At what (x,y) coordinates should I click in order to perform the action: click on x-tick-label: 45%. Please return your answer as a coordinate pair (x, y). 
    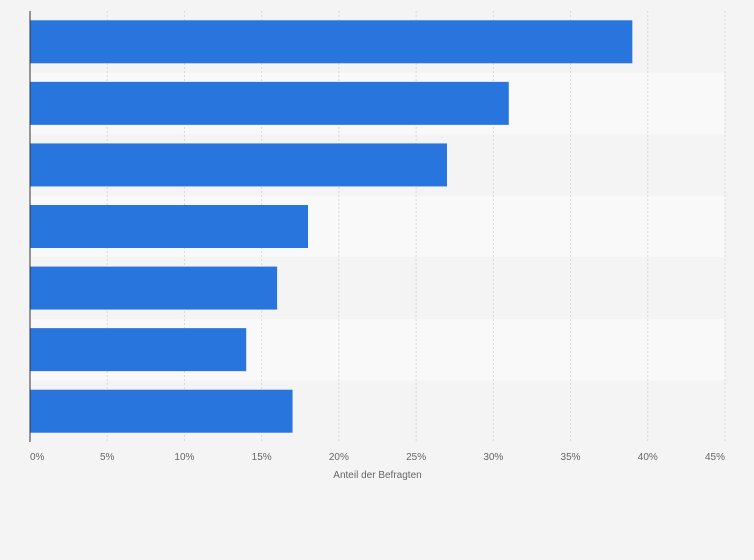
    Looking at the image, I should click on (715, 457).